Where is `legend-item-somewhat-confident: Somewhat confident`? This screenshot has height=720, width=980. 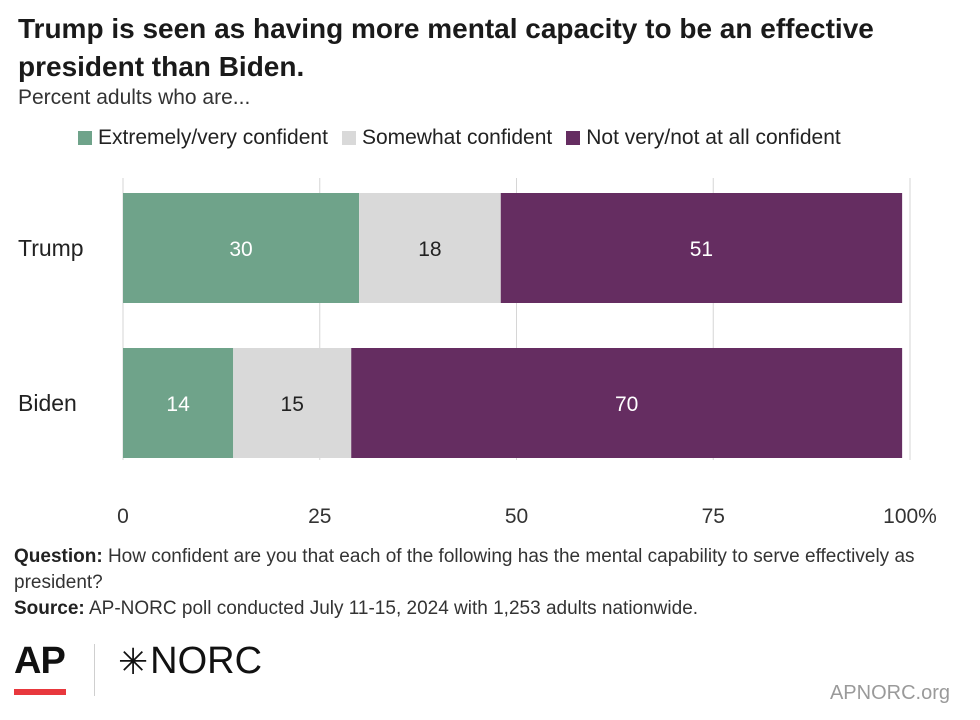
legend-item-somewhat-confident: Somewhat confident is located at coordinates (447, 138).